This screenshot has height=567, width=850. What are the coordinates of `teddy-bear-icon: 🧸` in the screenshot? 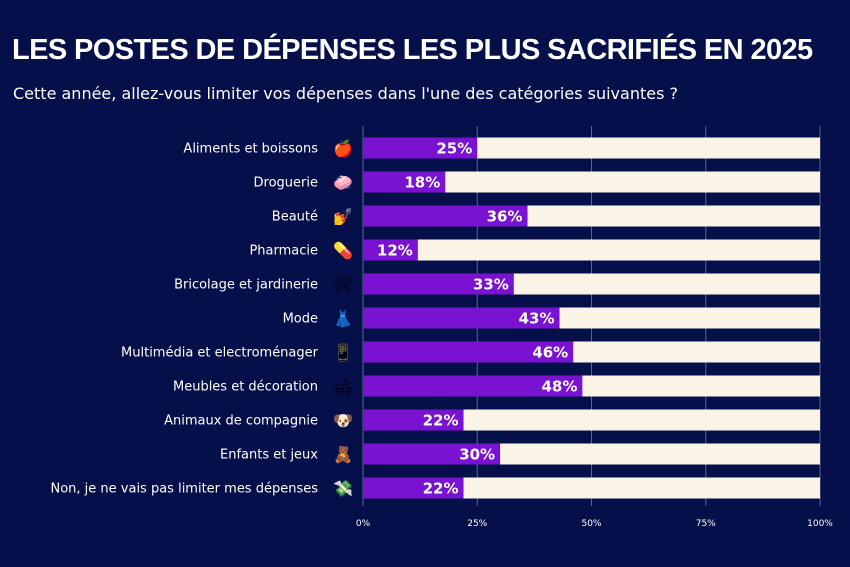 It's located at (343, 454).